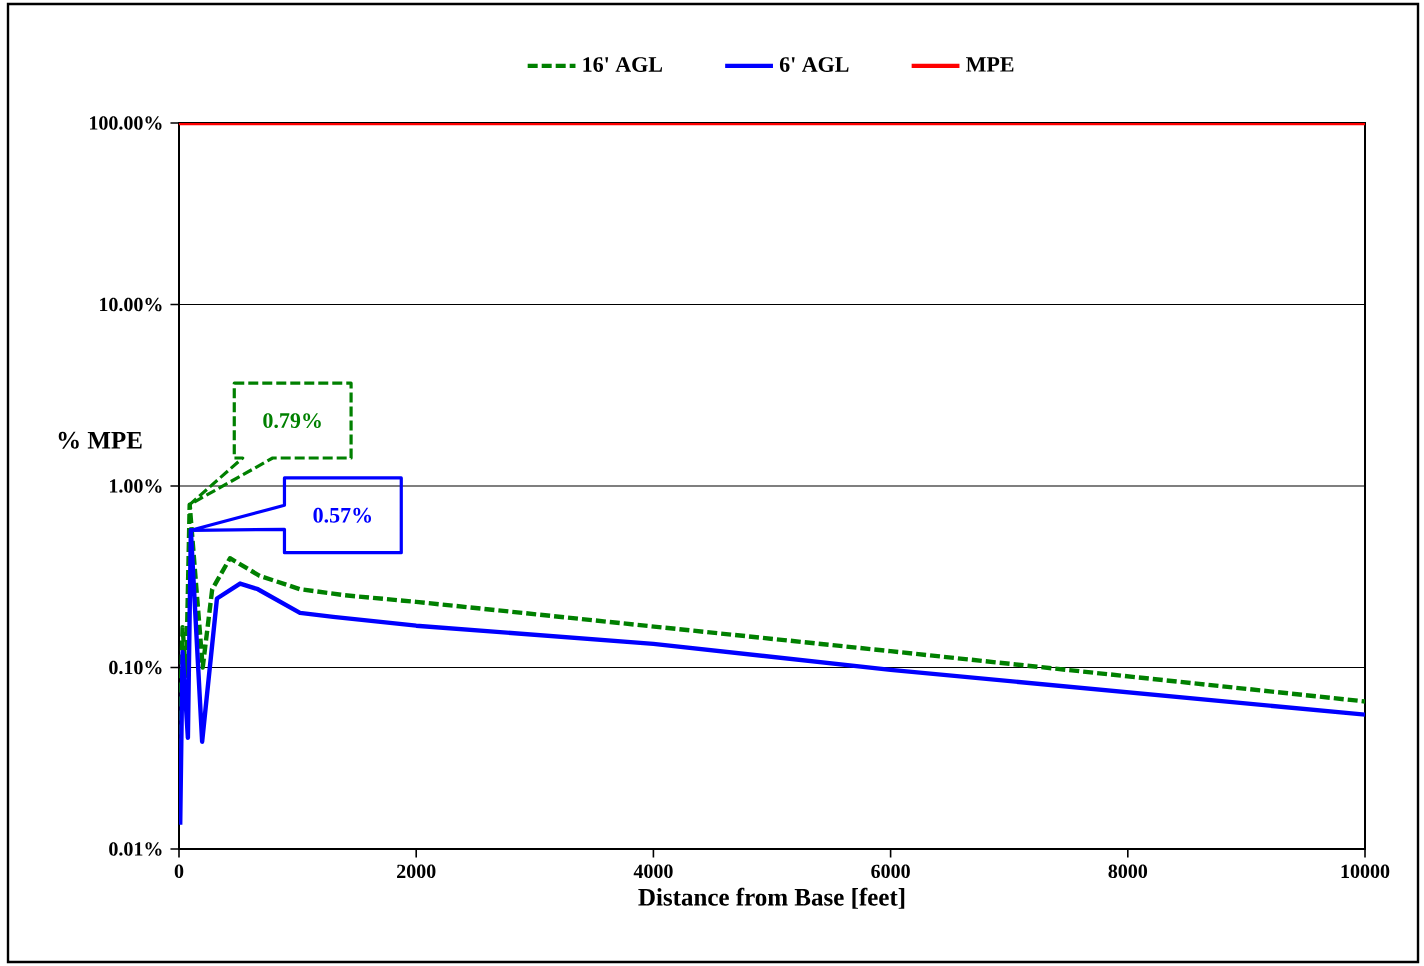 The height and width of the screenshot is (966, 1424). What do you see at coordinates (135, 667) in the screenshot?
I see `y-tick-label: 0.10%` at bounding box center [135, 667].